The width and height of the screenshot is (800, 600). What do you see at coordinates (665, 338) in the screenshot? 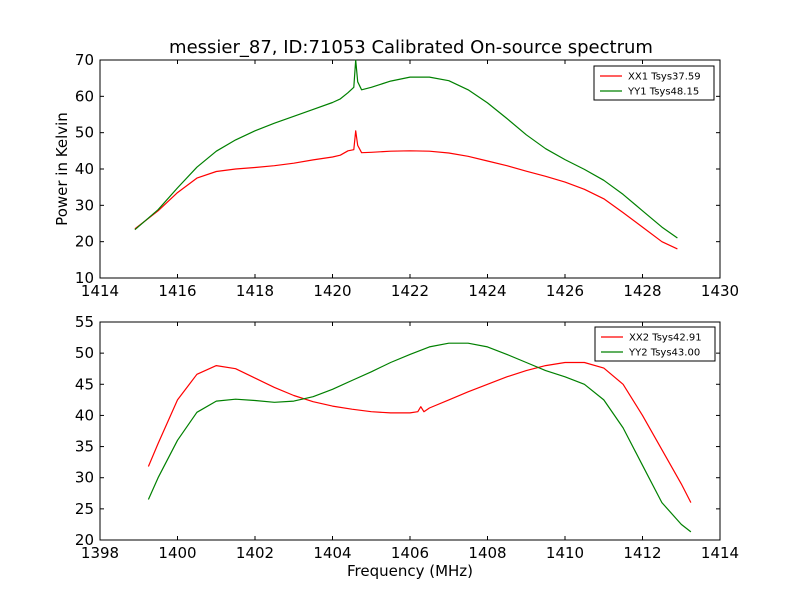
I see `legend-label: XX2 Tsys42.91` at bounding box center [665, 338].